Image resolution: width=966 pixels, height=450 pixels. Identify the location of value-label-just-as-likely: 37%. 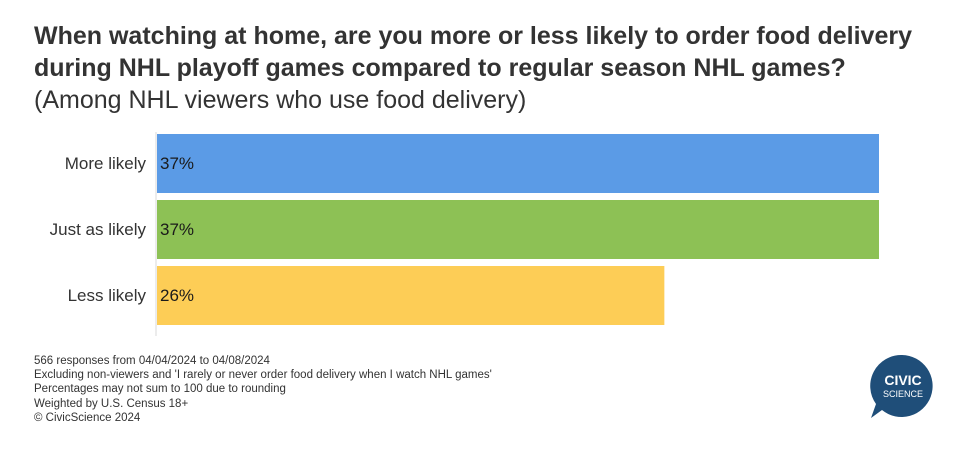
(177, 229).